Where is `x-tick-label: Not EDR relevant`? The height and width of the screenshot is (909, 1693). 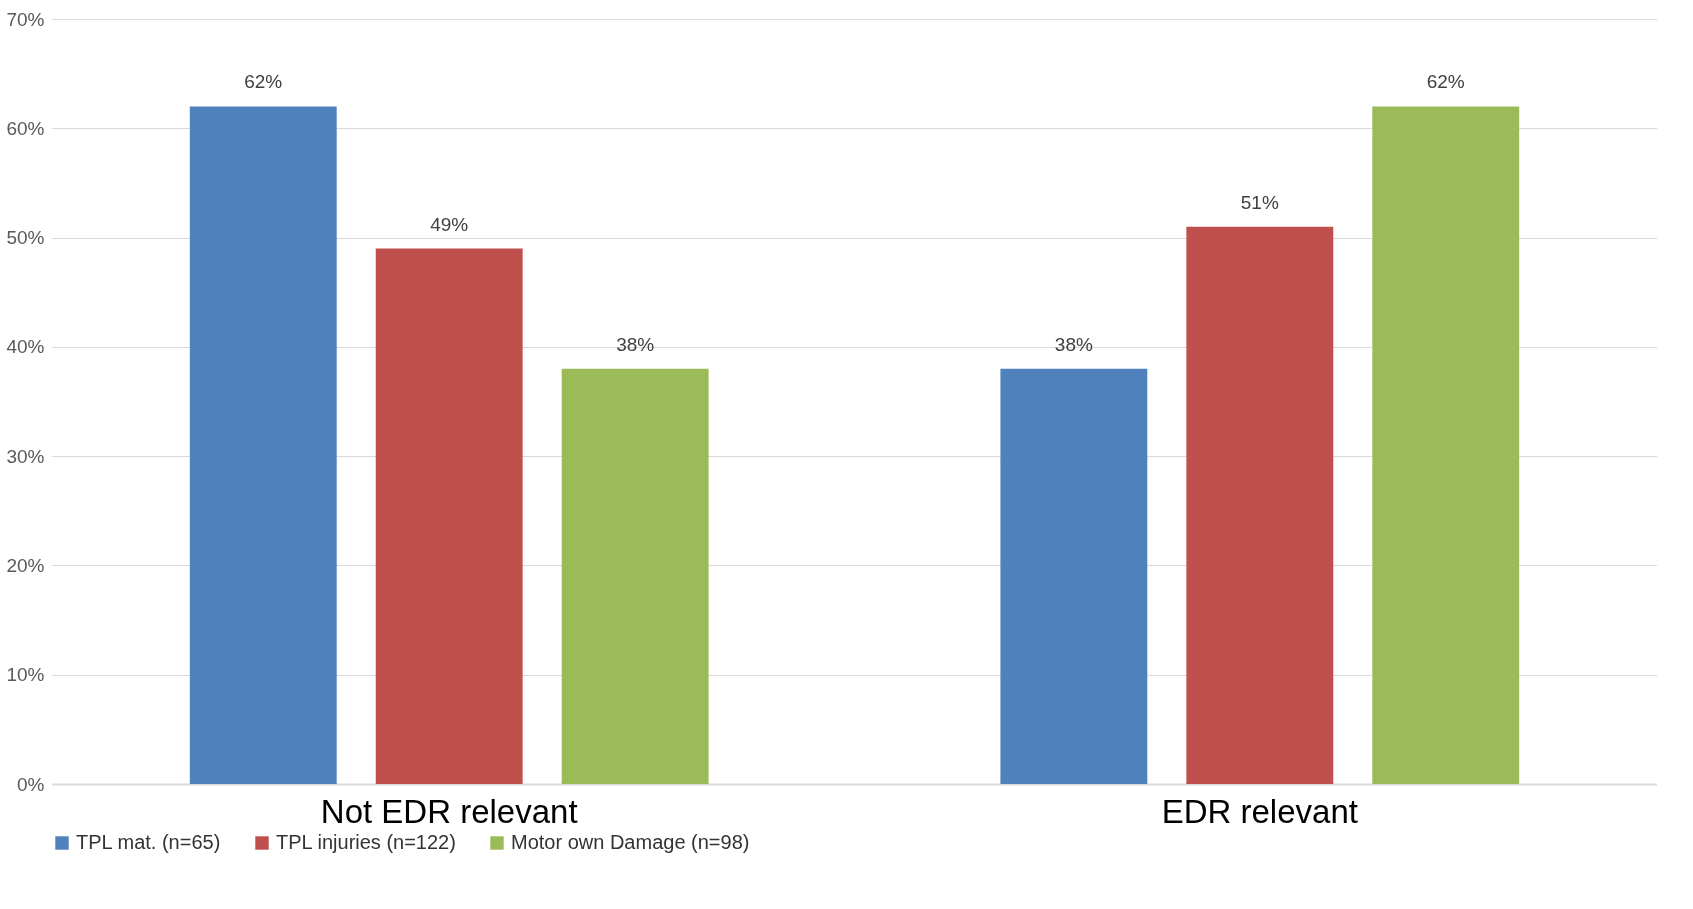 x-tick-label: Not EDR relevant is located at coordinates (449, 811).